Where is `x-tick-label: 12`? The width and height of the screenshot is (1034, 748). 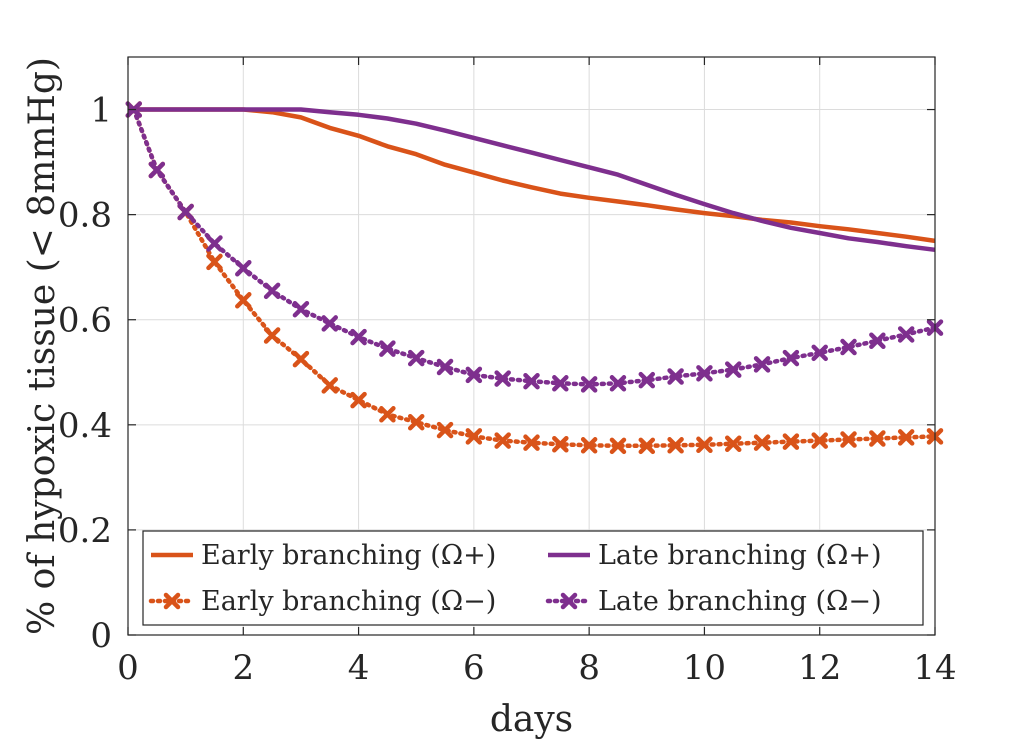
x-tick-label: 12 is located at coordinates (819, 668).